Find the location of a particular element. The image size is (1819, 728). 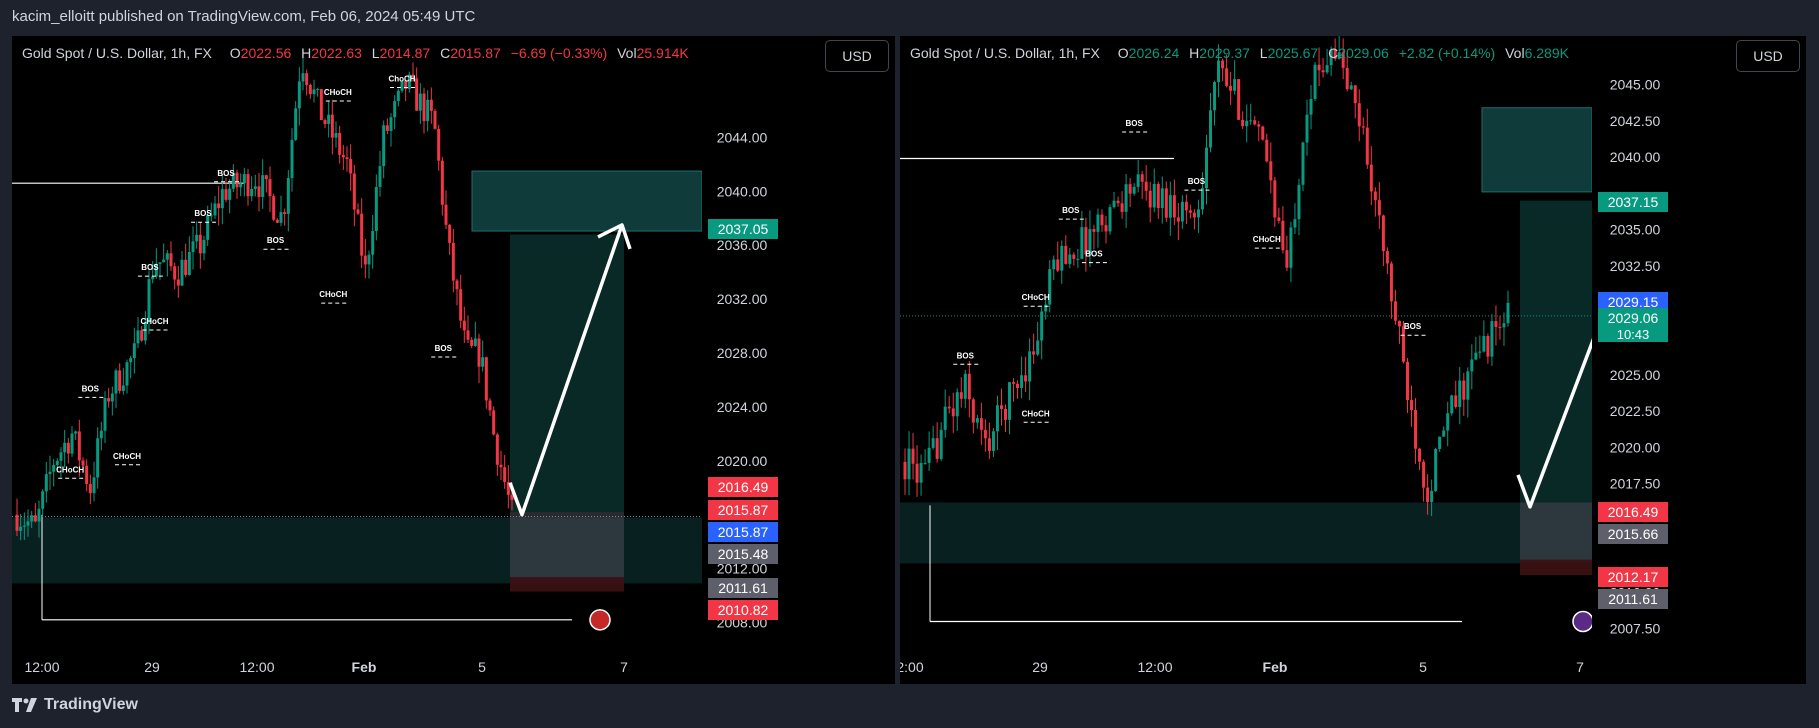

currency-button-right: USD is located at coordinates (1768, 56).